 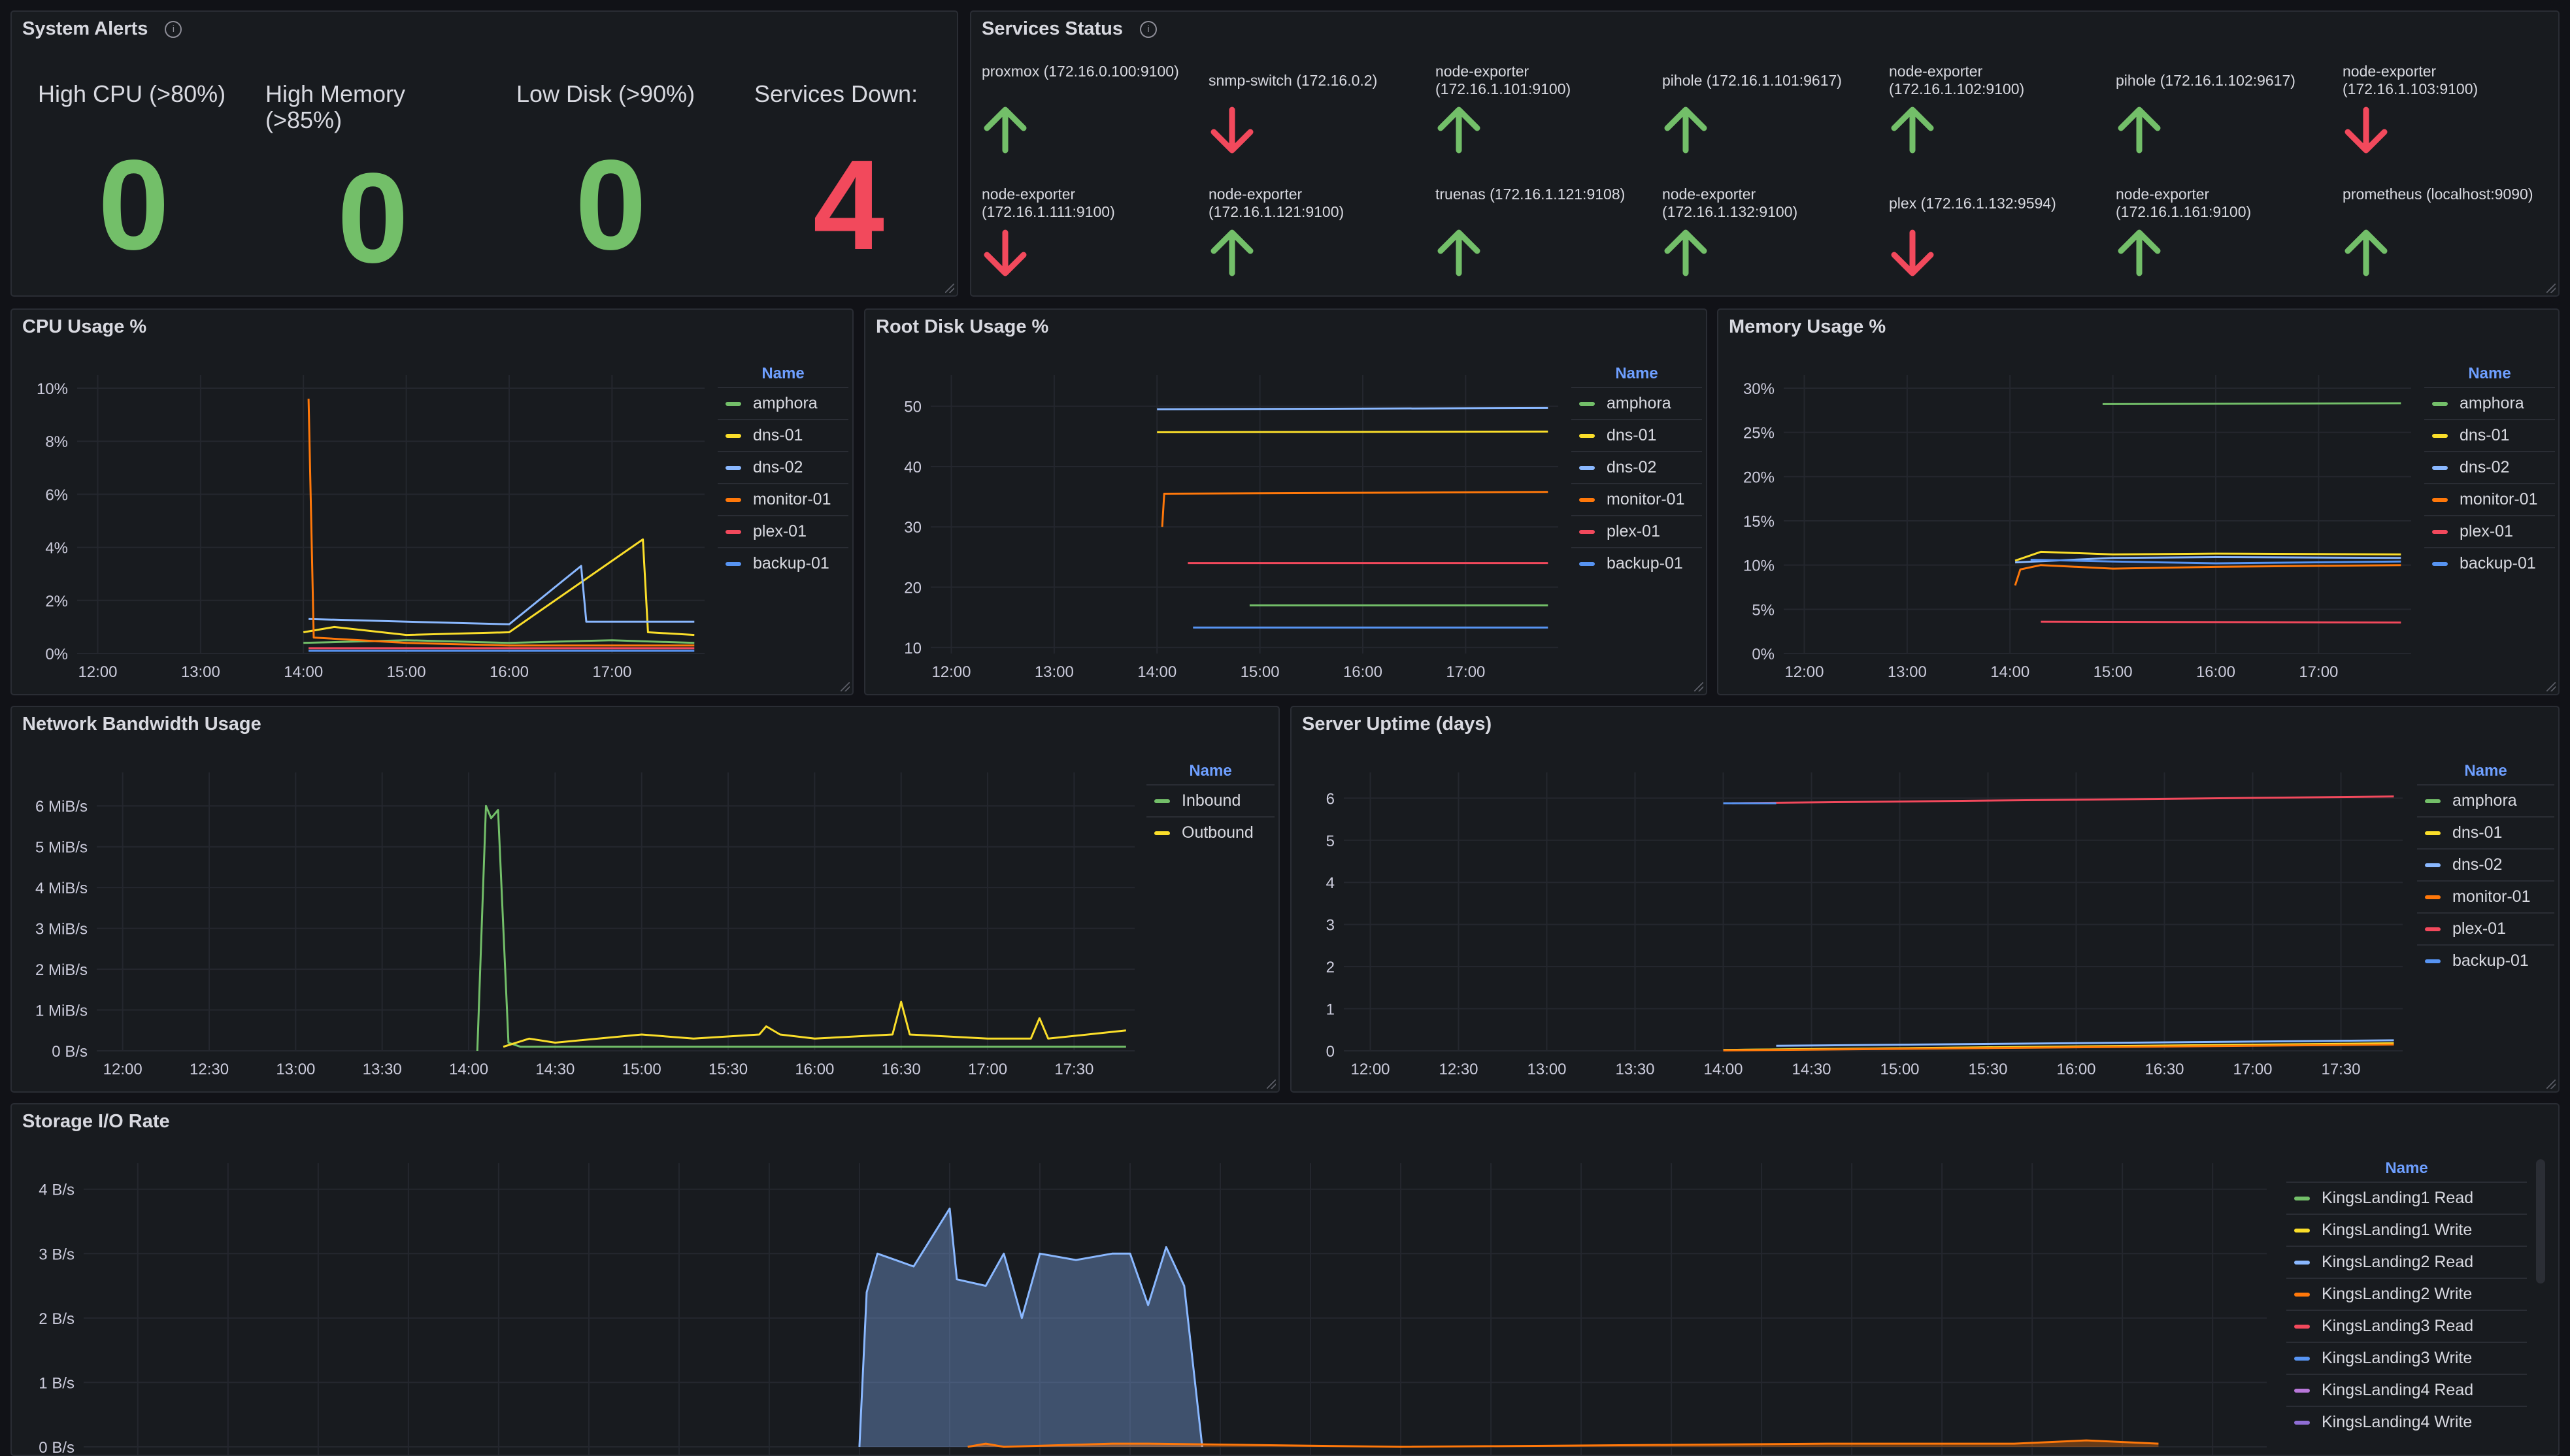 I want to click on y-tick-label: 4 B/s, so click(x=57, y=1190).